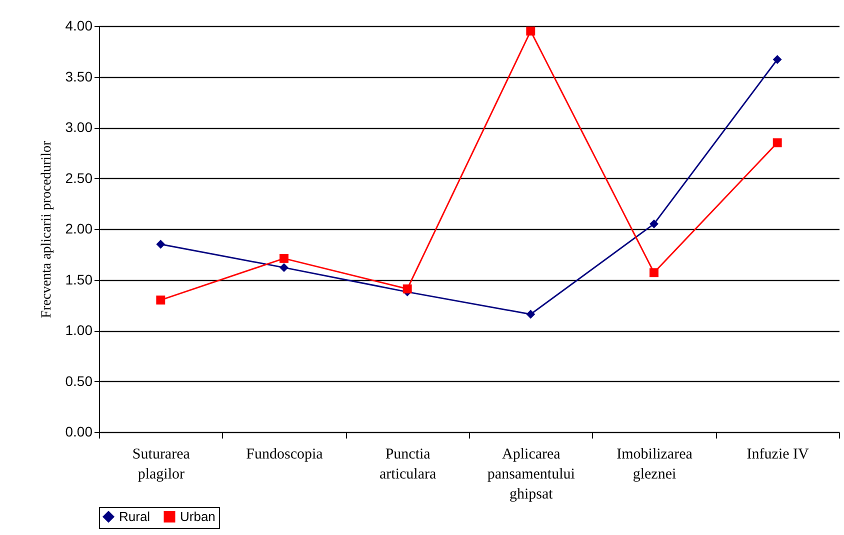 This screenshot has height=535, width=844. Describe the element at coordinates (79, 380) in the screenshot. I see `y-tick-label: 0.50` at that location.